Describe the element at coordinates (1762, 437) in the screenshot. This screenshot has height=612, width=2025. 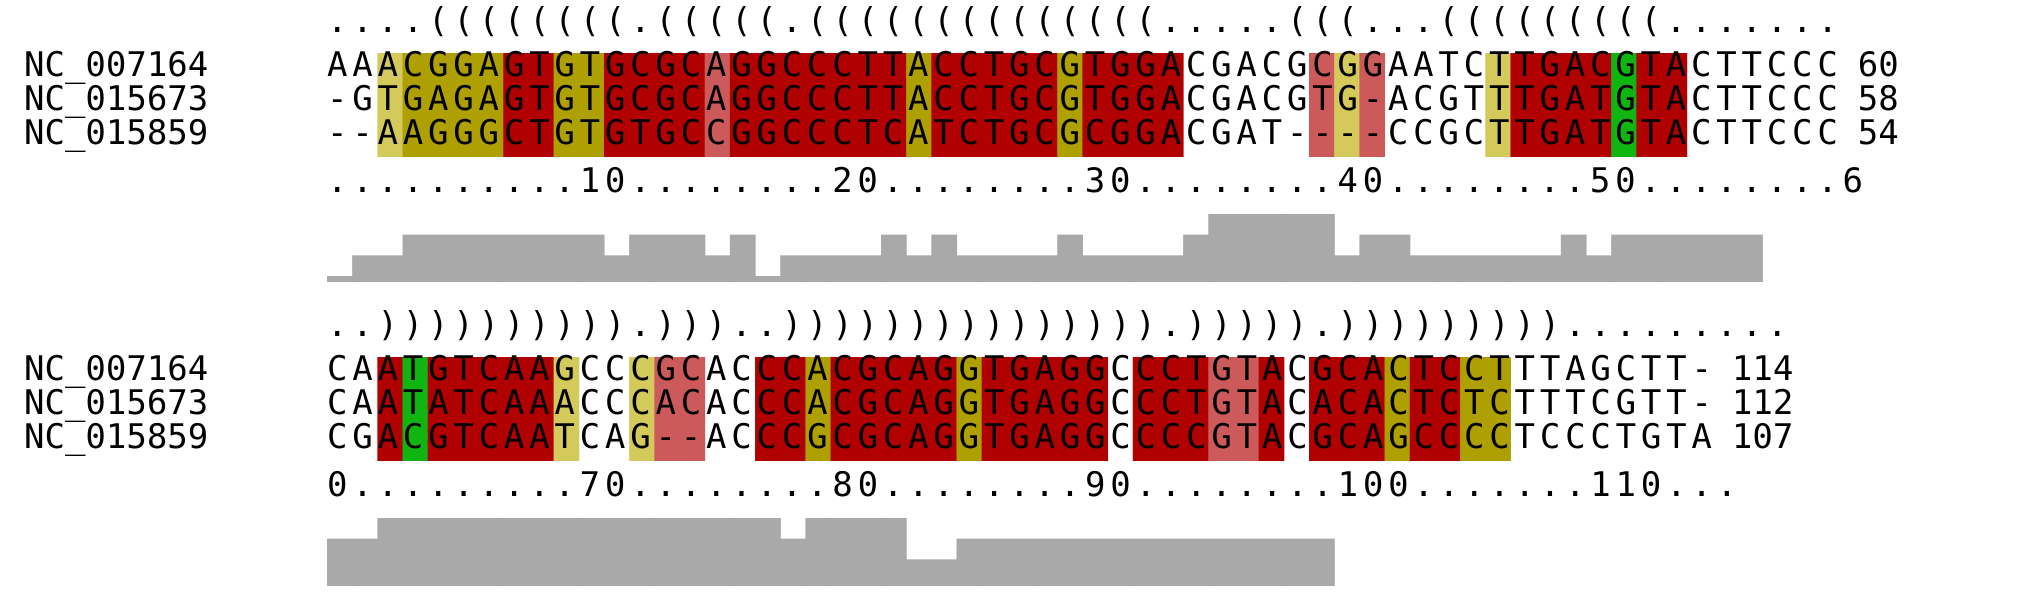
I see `sequence-end-position: 107` at that location.